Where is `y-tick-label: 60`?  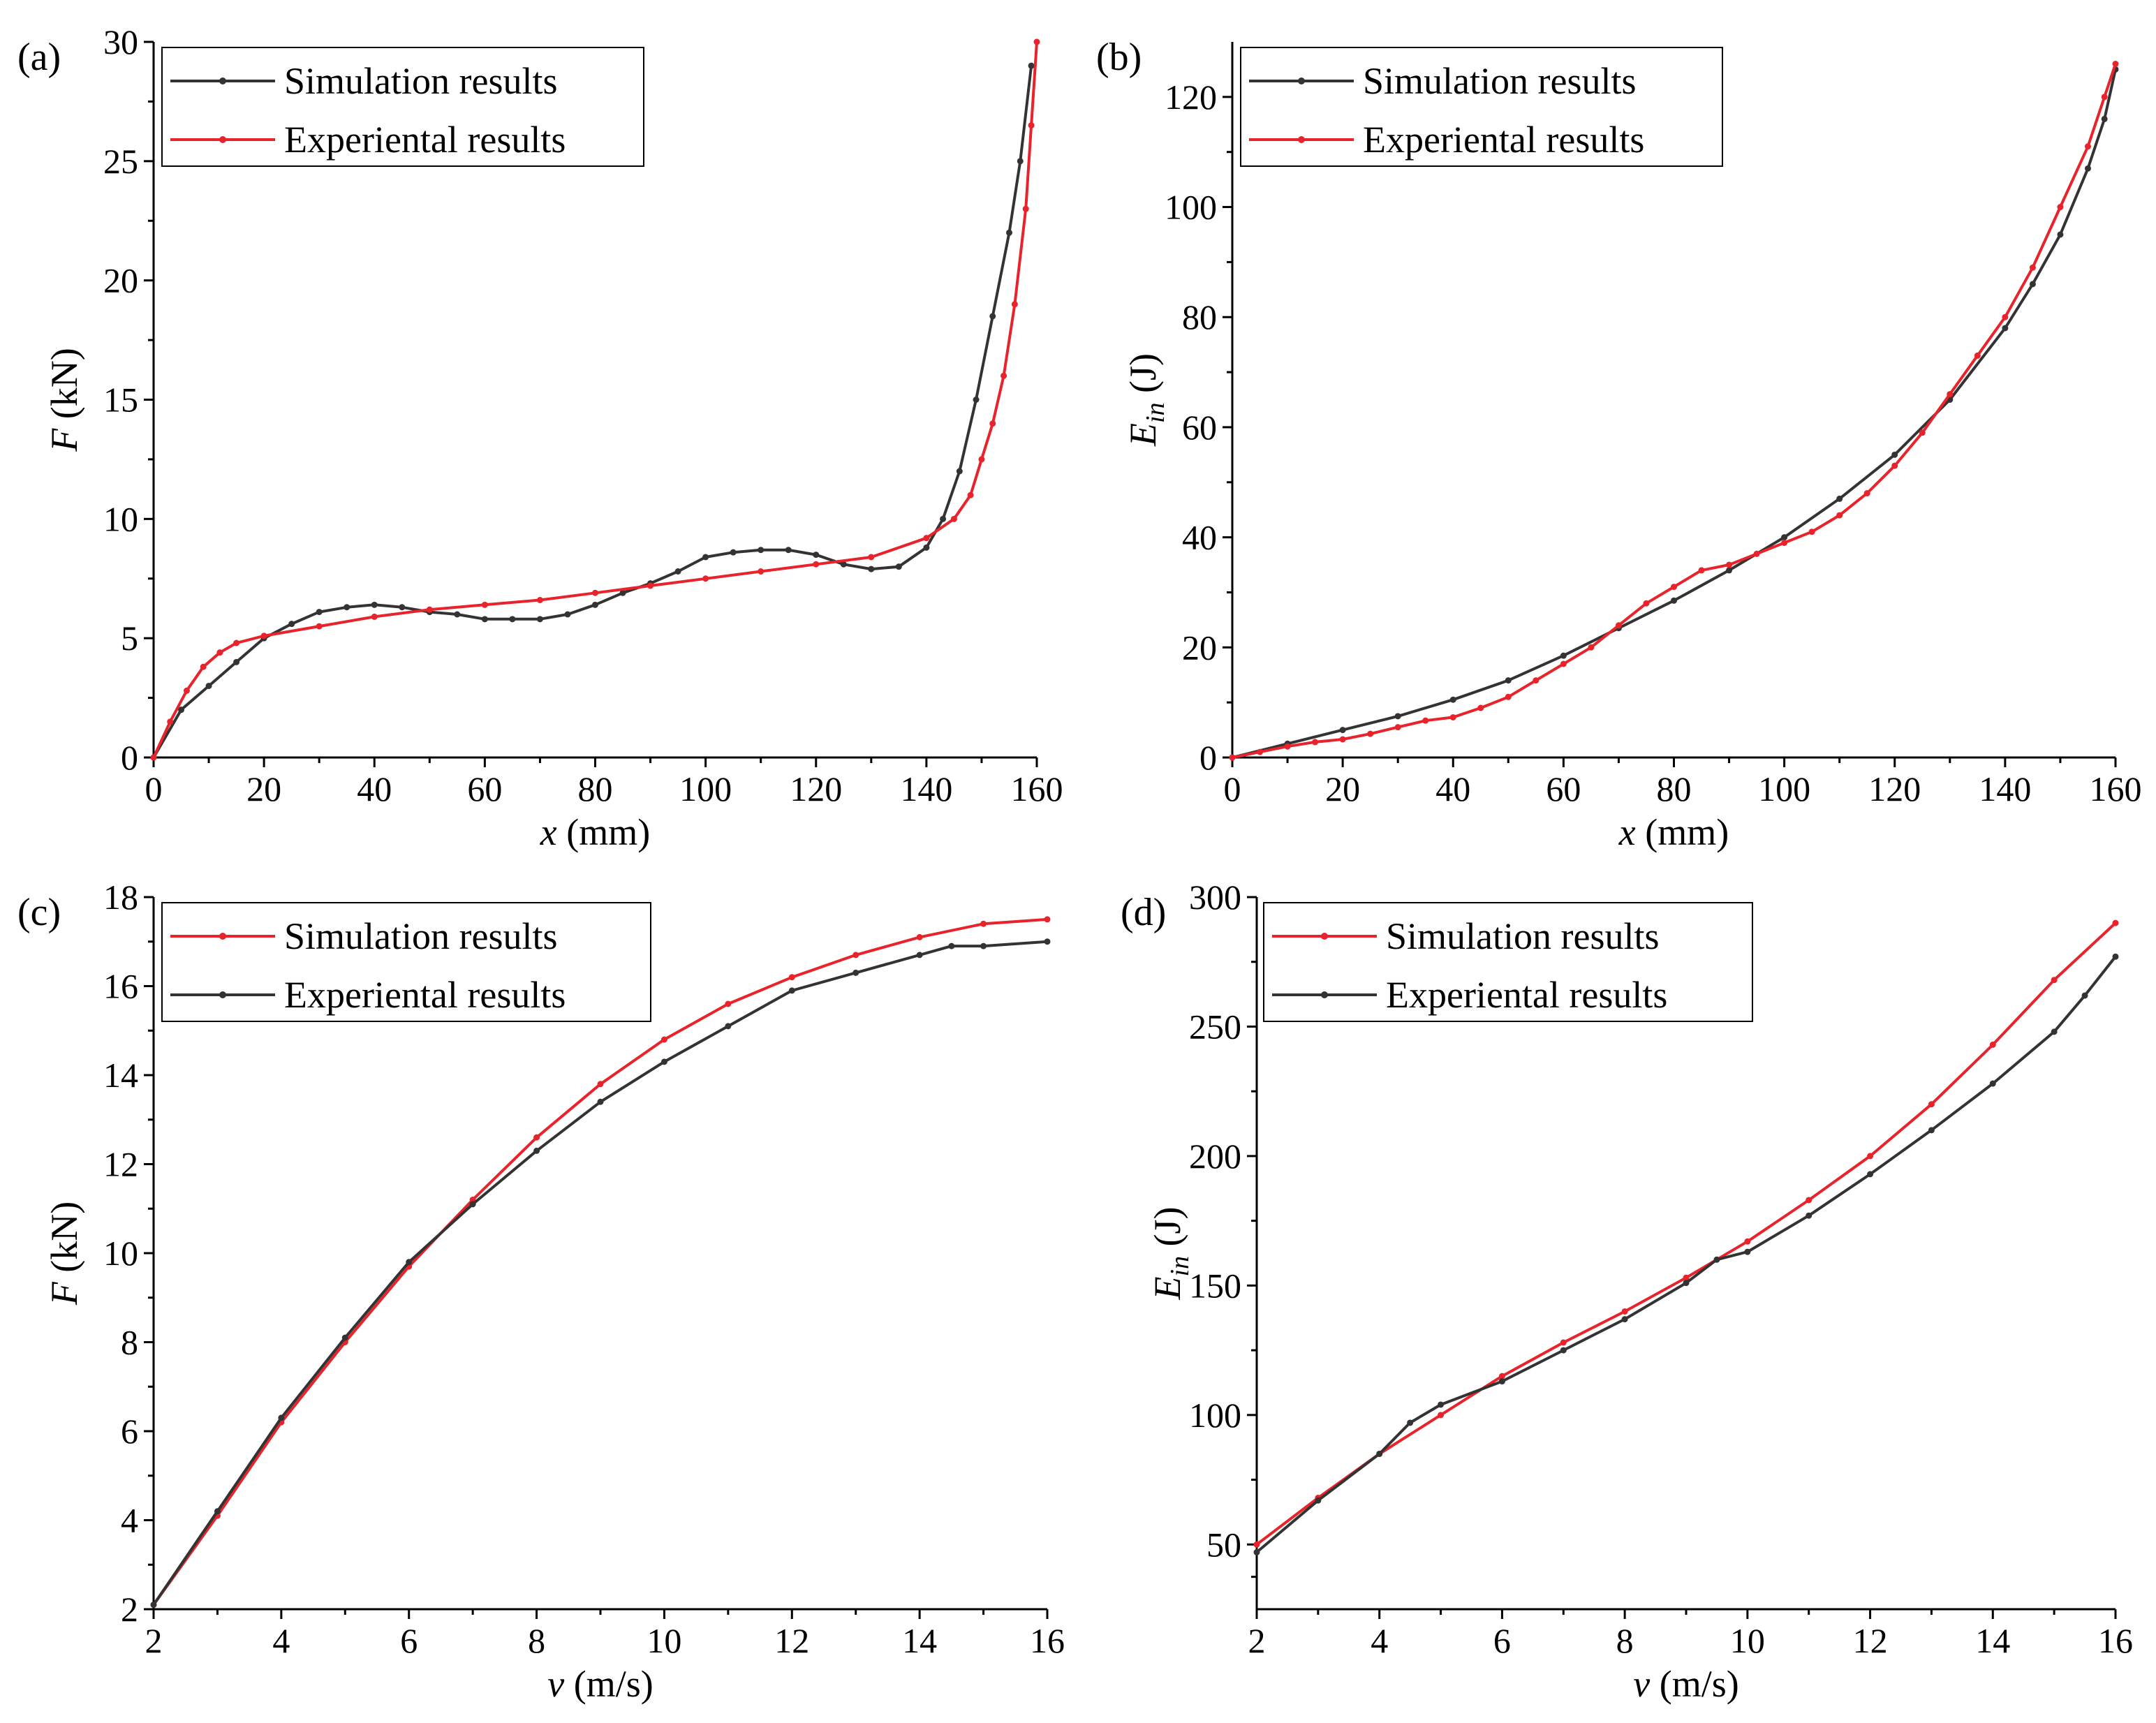
y-tick-label: 60 is located at coordinates (1200, 427).